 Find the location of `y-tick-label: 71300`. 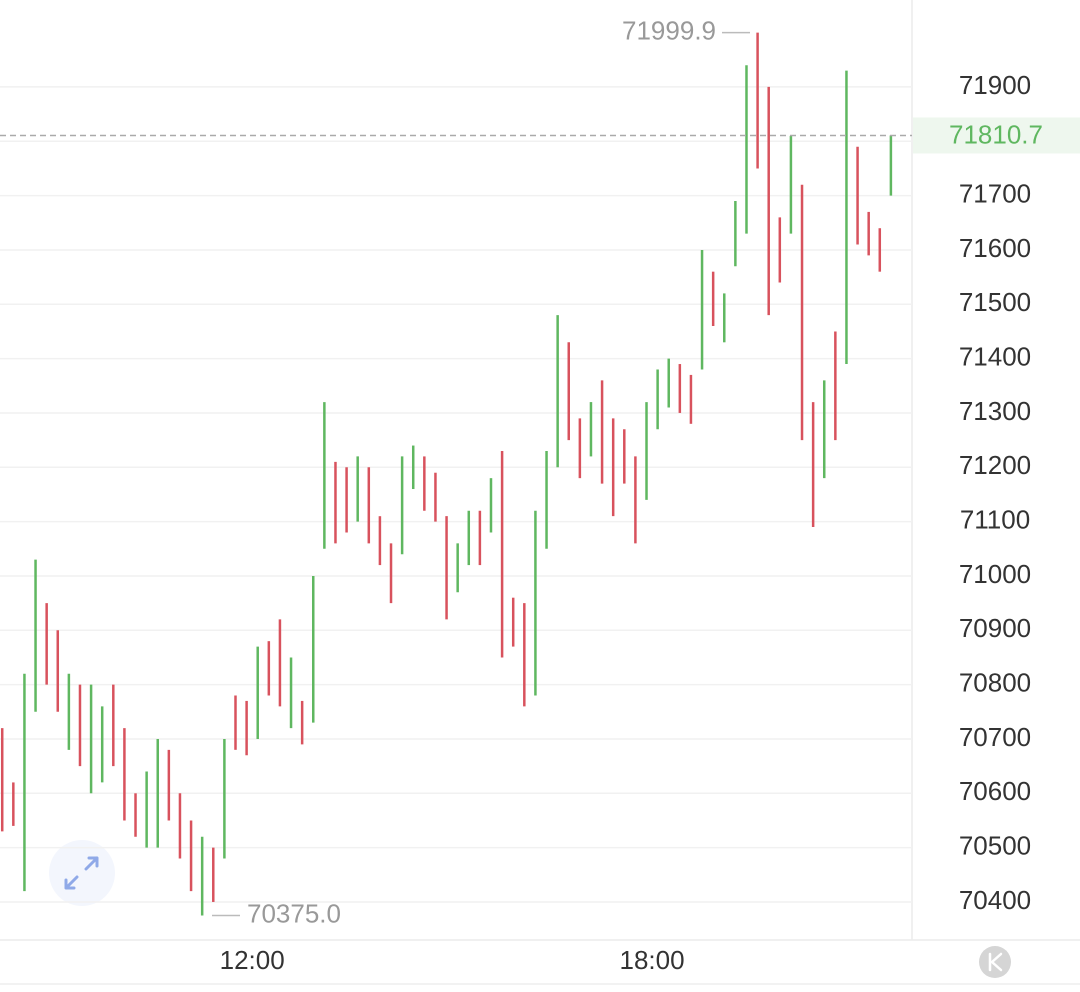

y-tick-label: 71300 is located at coordinates (995, 411).